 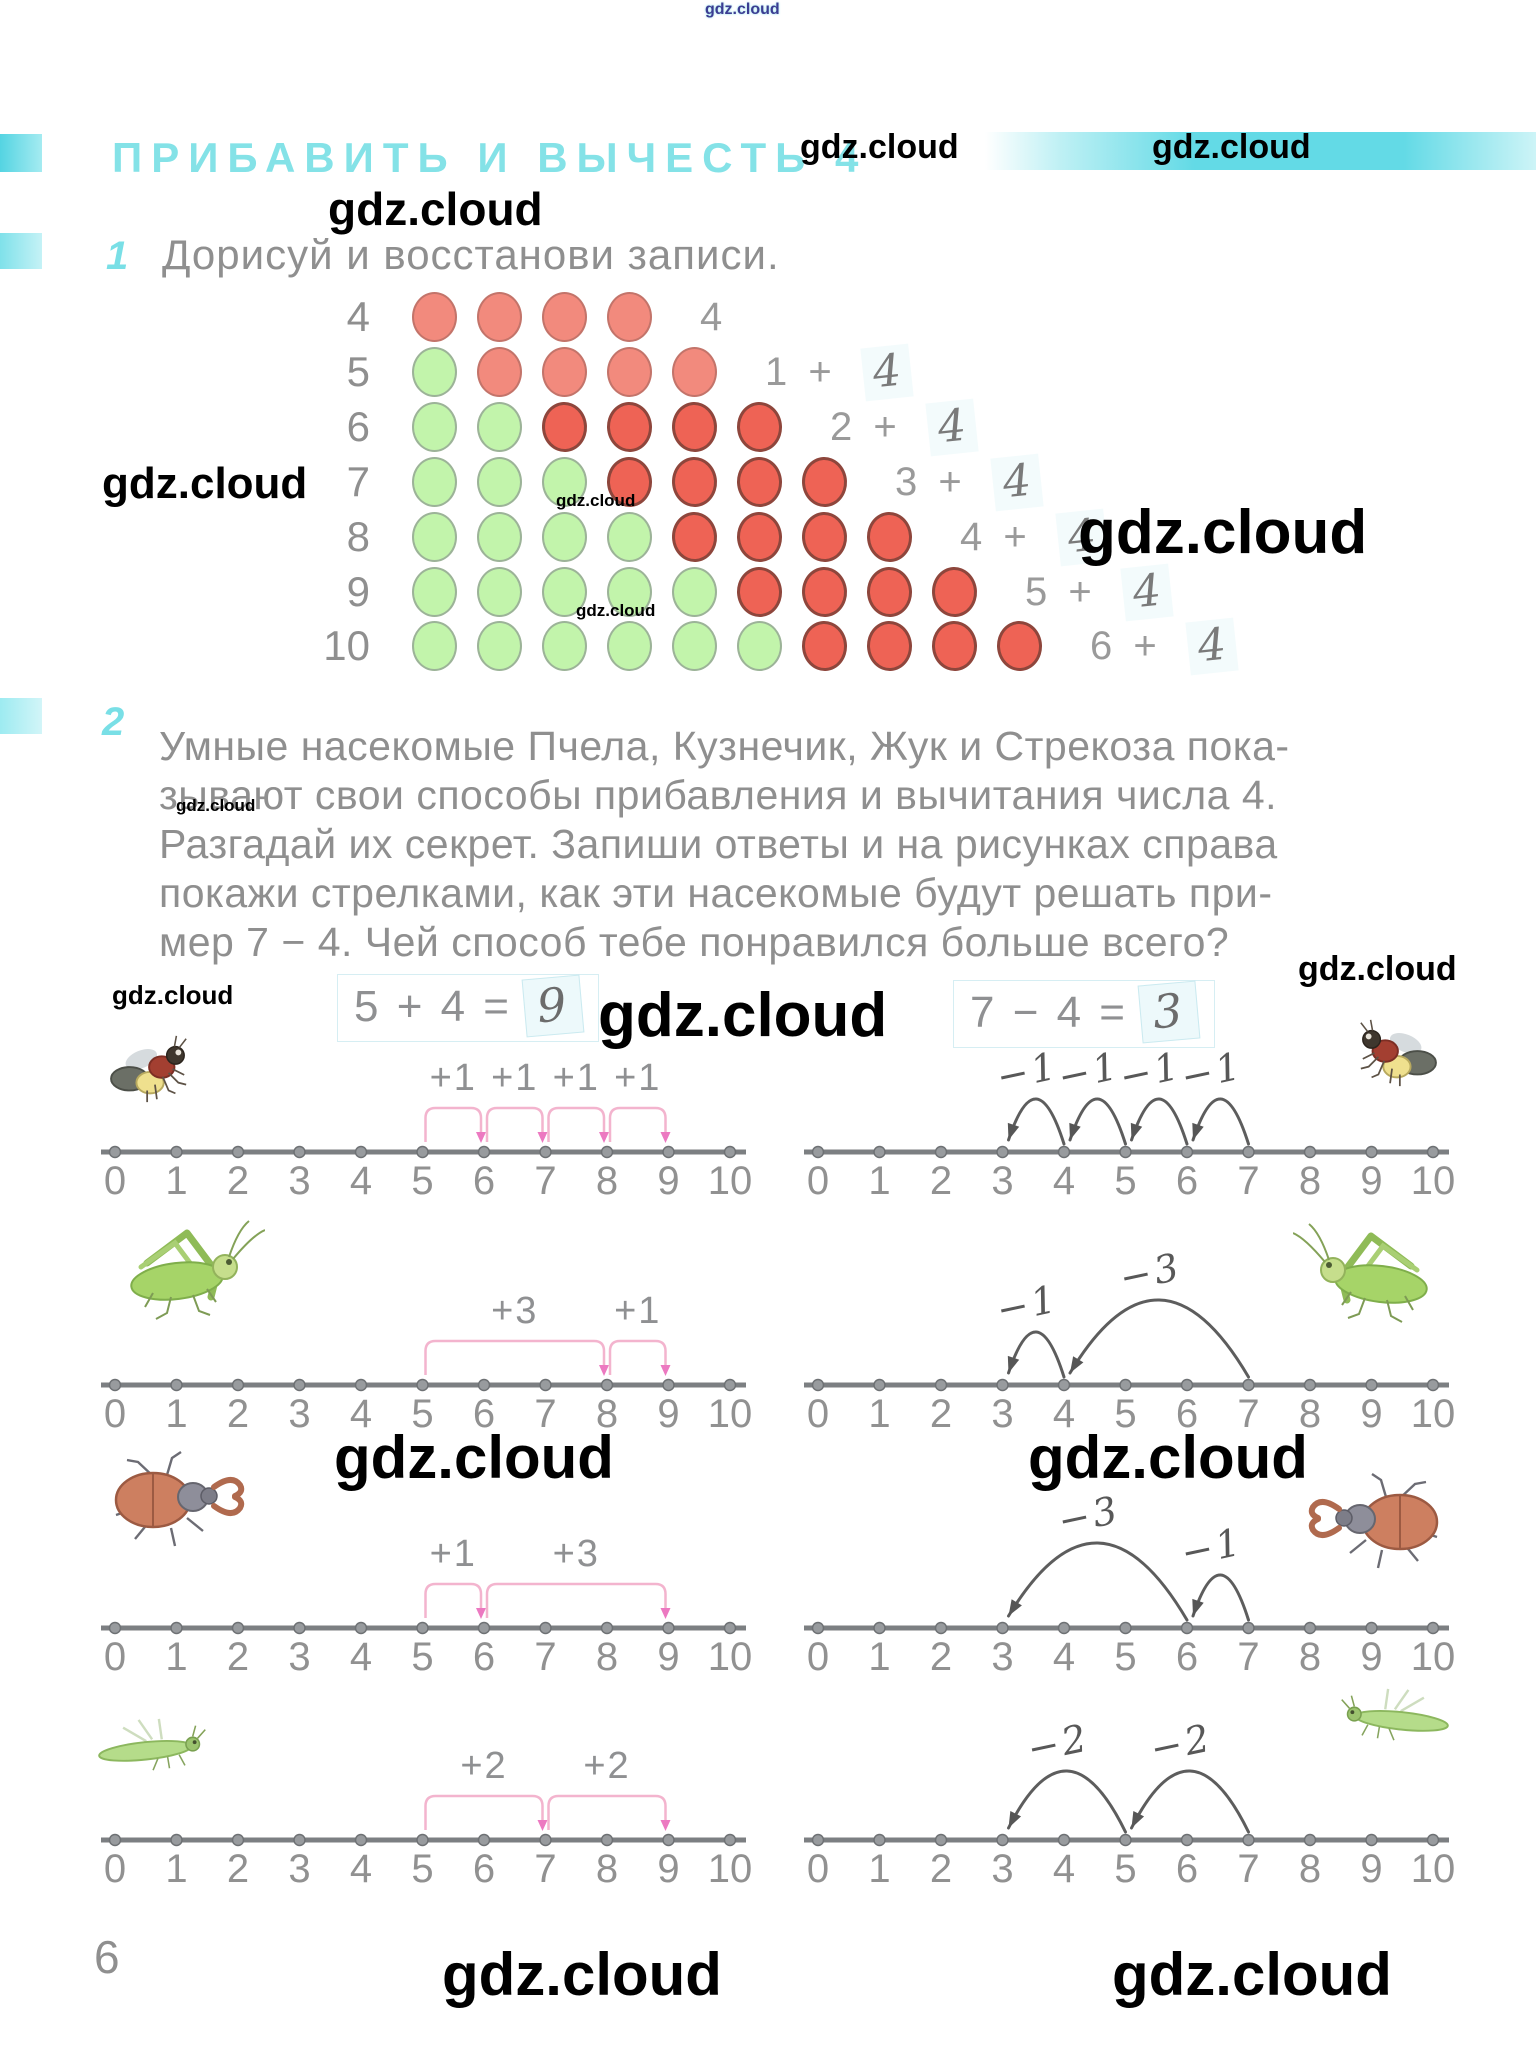 I want to click on row-count-label: 10, so click(x=346, y=645).